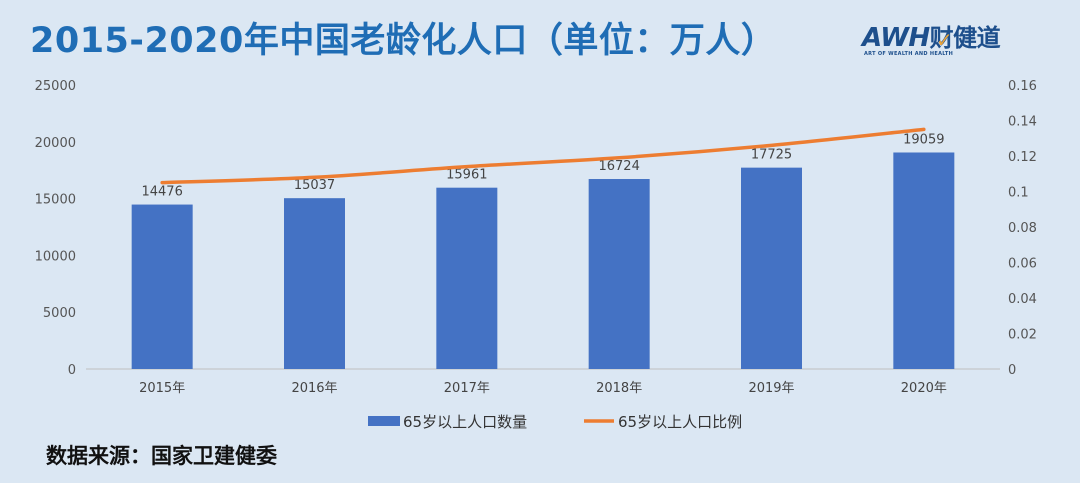  What do you see at coordinates (680, 422) in the screenshot?
I see `legend-line-label: 65岁以上人口比例` at bounding box center [680, 422].